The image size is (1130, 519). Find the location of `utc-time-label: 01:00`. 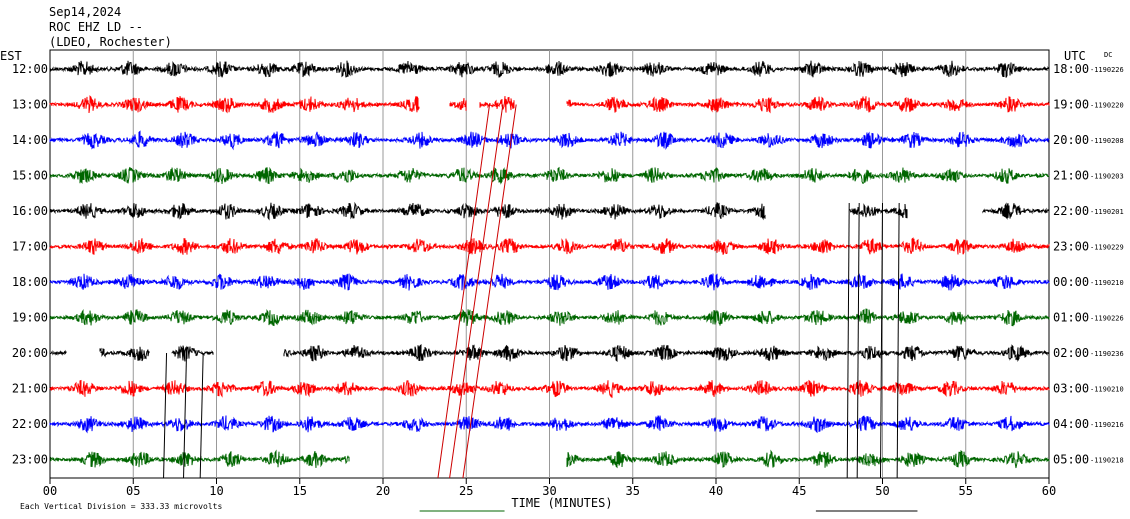

utc-time-label: 01:00 is located at coordinates (1071, 318).